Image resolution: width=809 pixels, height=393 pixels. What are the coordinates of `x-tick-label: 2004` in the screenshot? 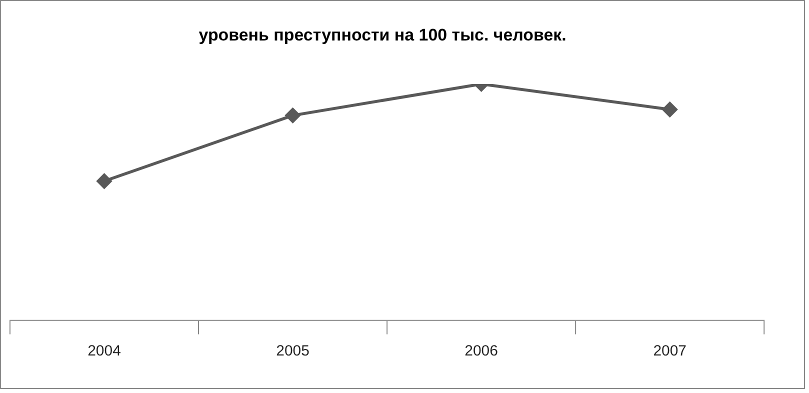 It's located at (104, 351).